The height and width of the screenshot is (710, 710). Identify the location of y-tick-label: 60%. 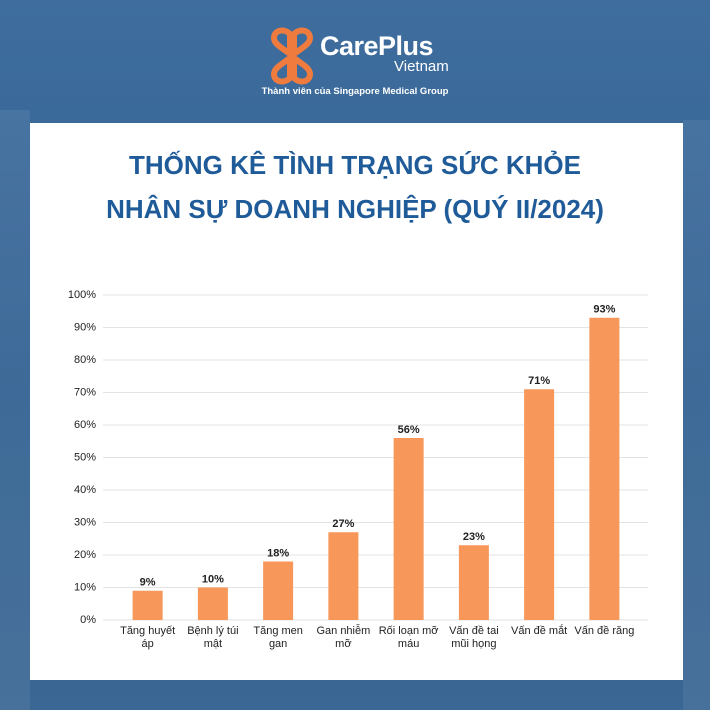
(85, 425).